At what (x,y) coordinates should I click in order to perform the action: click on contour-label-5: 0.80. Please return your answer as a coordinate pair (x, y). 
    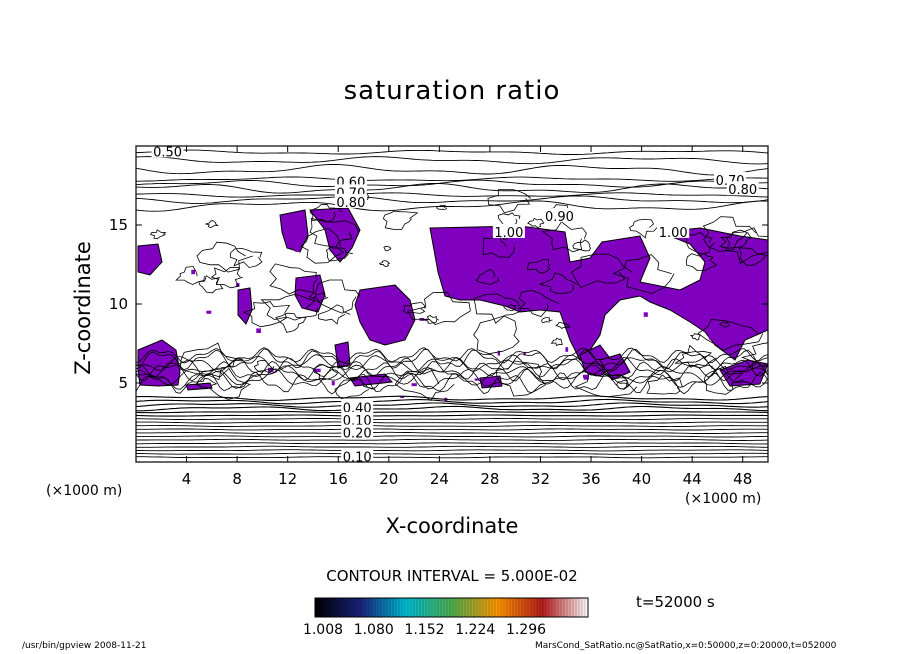
    Looking at the image, I should click on (742, 190).